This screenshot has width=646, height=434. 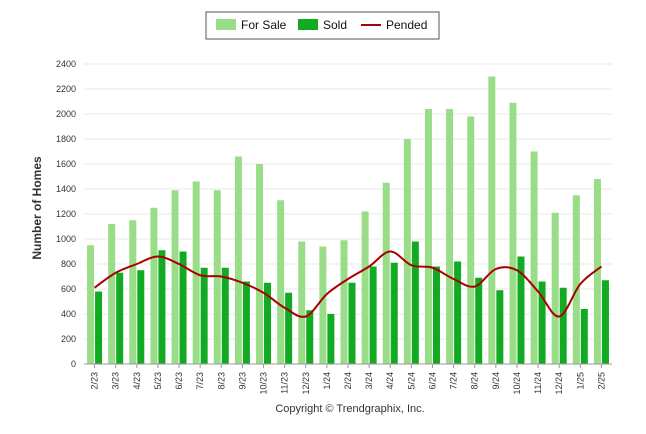 I want to click on x-tick-label: 1/25, so click(x=580, y=381).